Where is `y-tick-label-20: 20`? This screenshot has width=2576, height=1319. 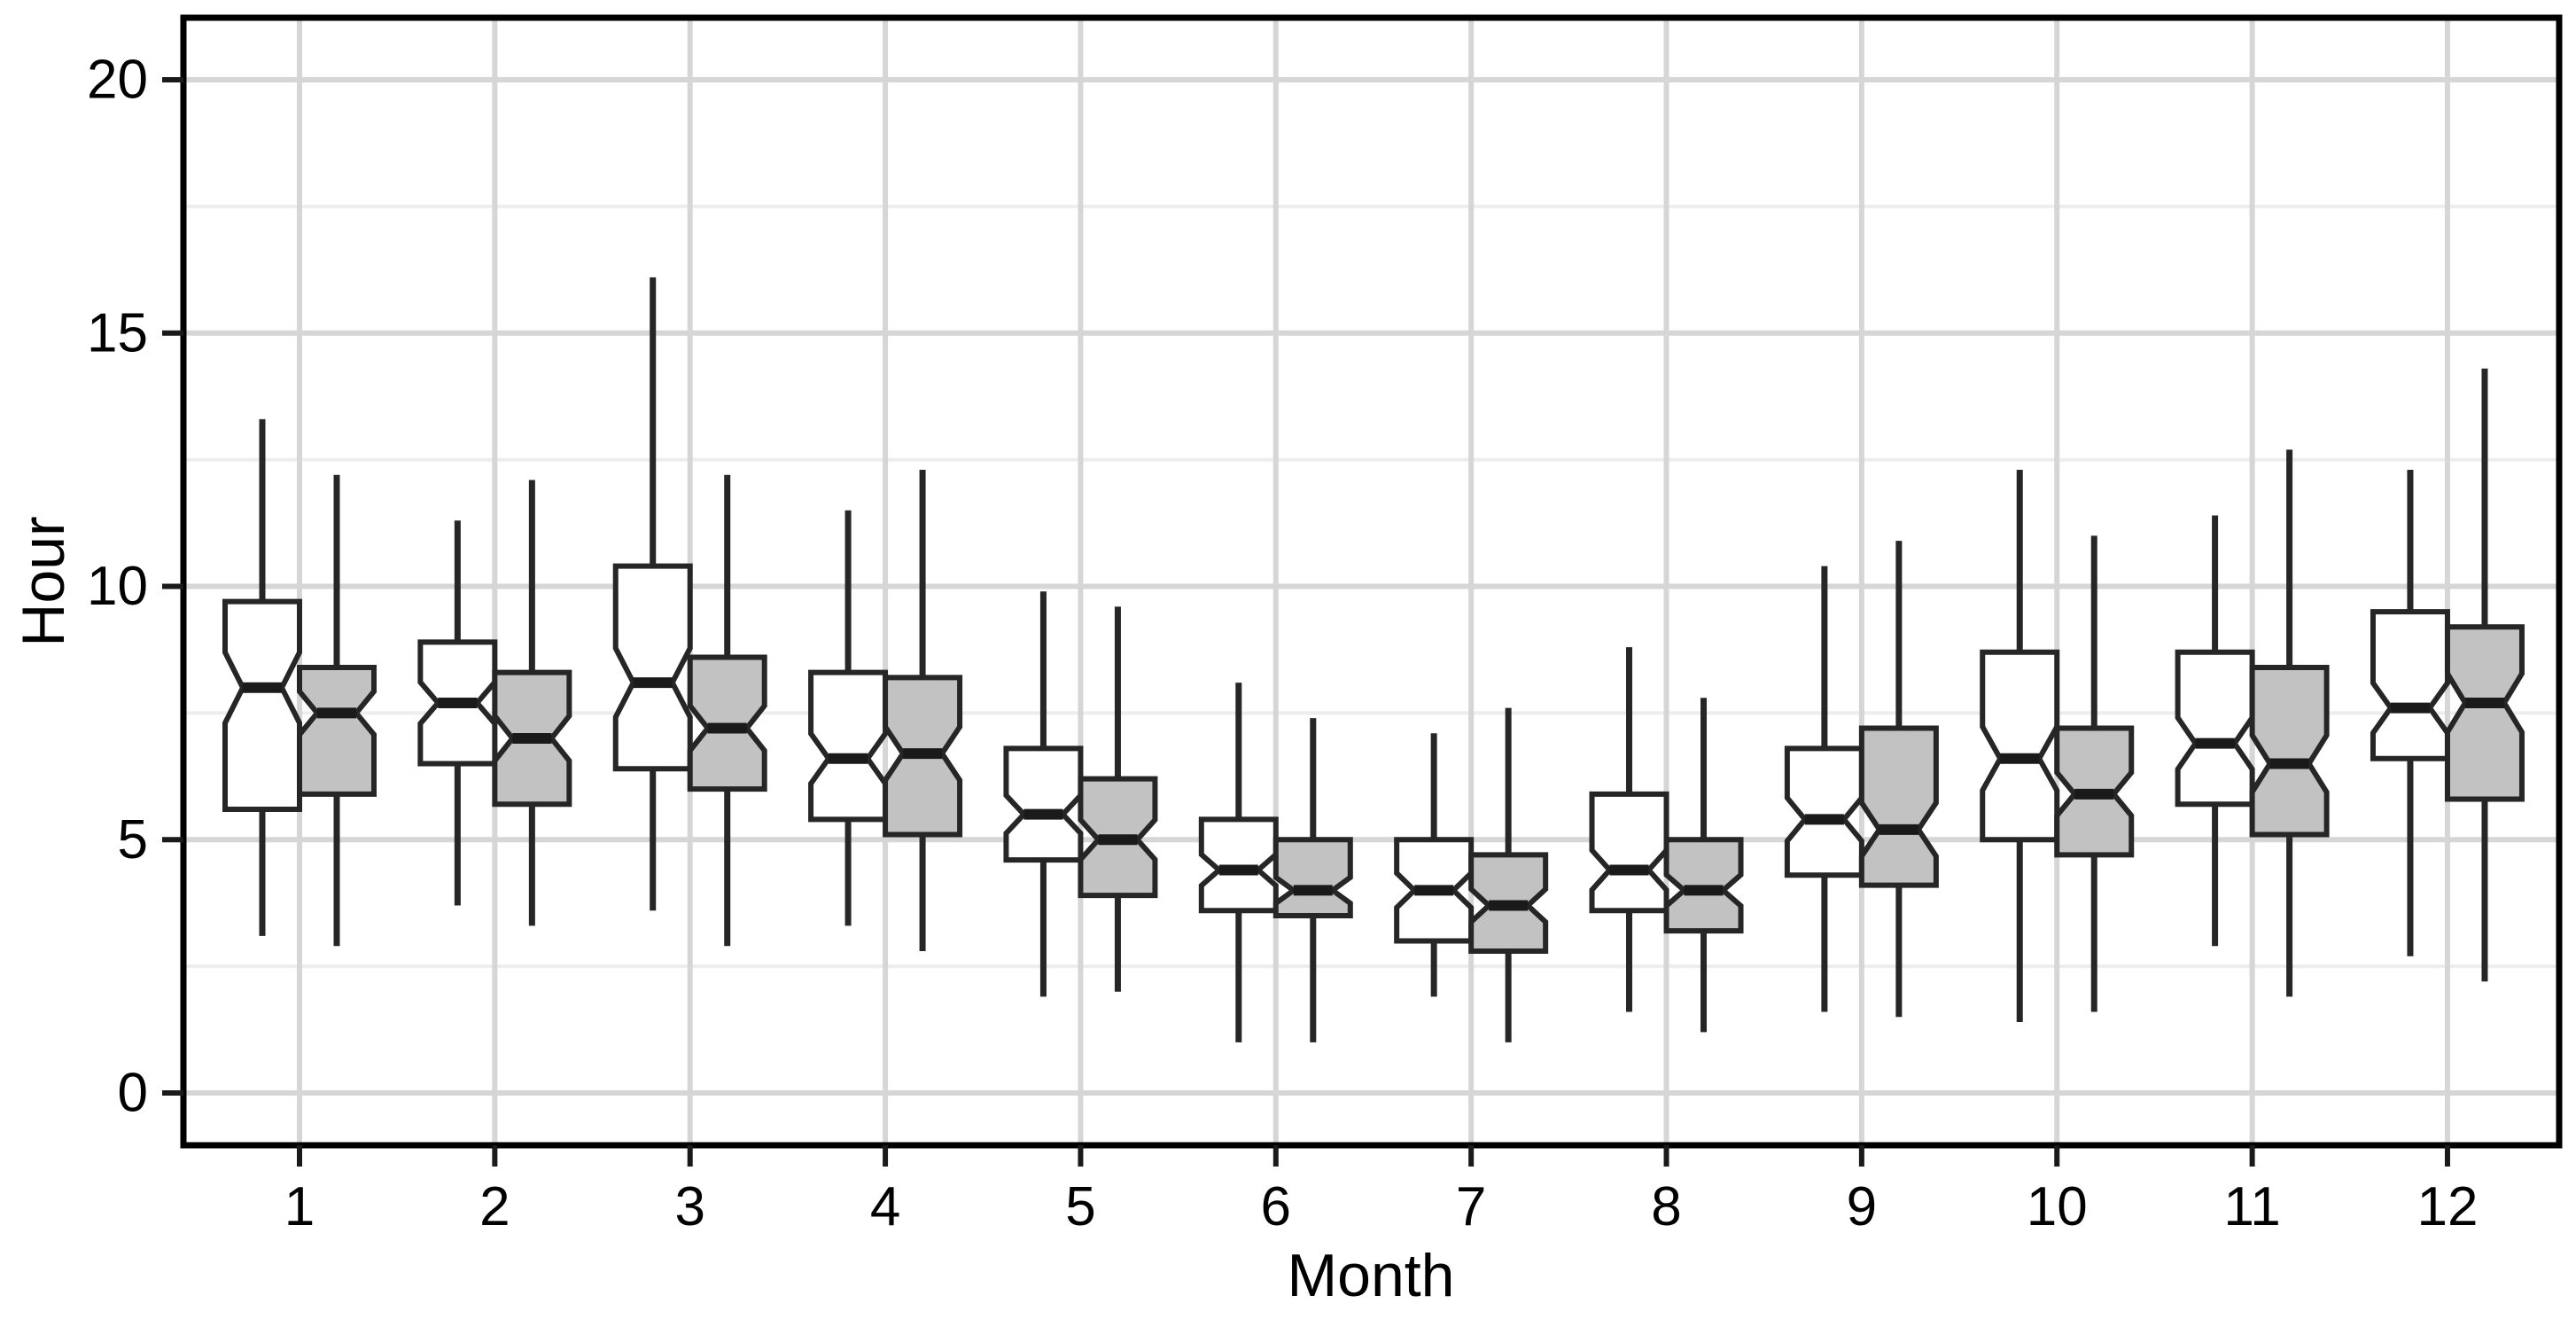
y-tick-label-20: 20 is located at coordinates (118, 80).